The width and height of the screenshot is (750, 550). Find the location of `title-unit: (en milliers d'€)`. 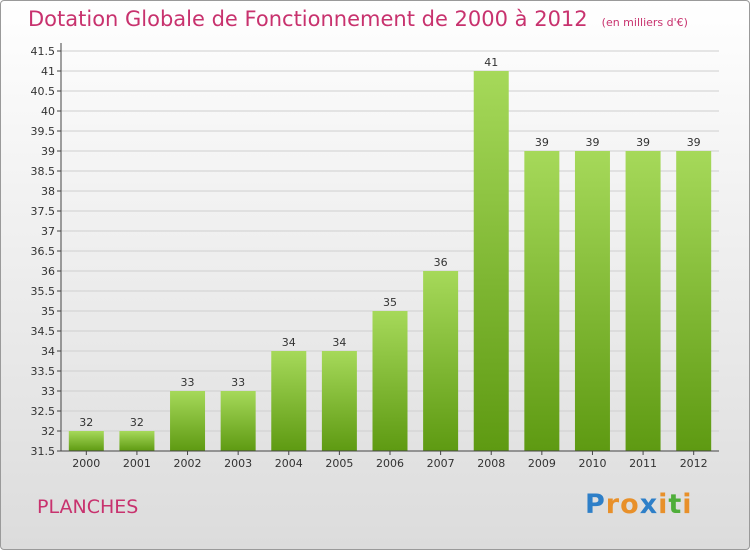

title-unit: (en milliers d'€) is located at coordinates (644, 22).